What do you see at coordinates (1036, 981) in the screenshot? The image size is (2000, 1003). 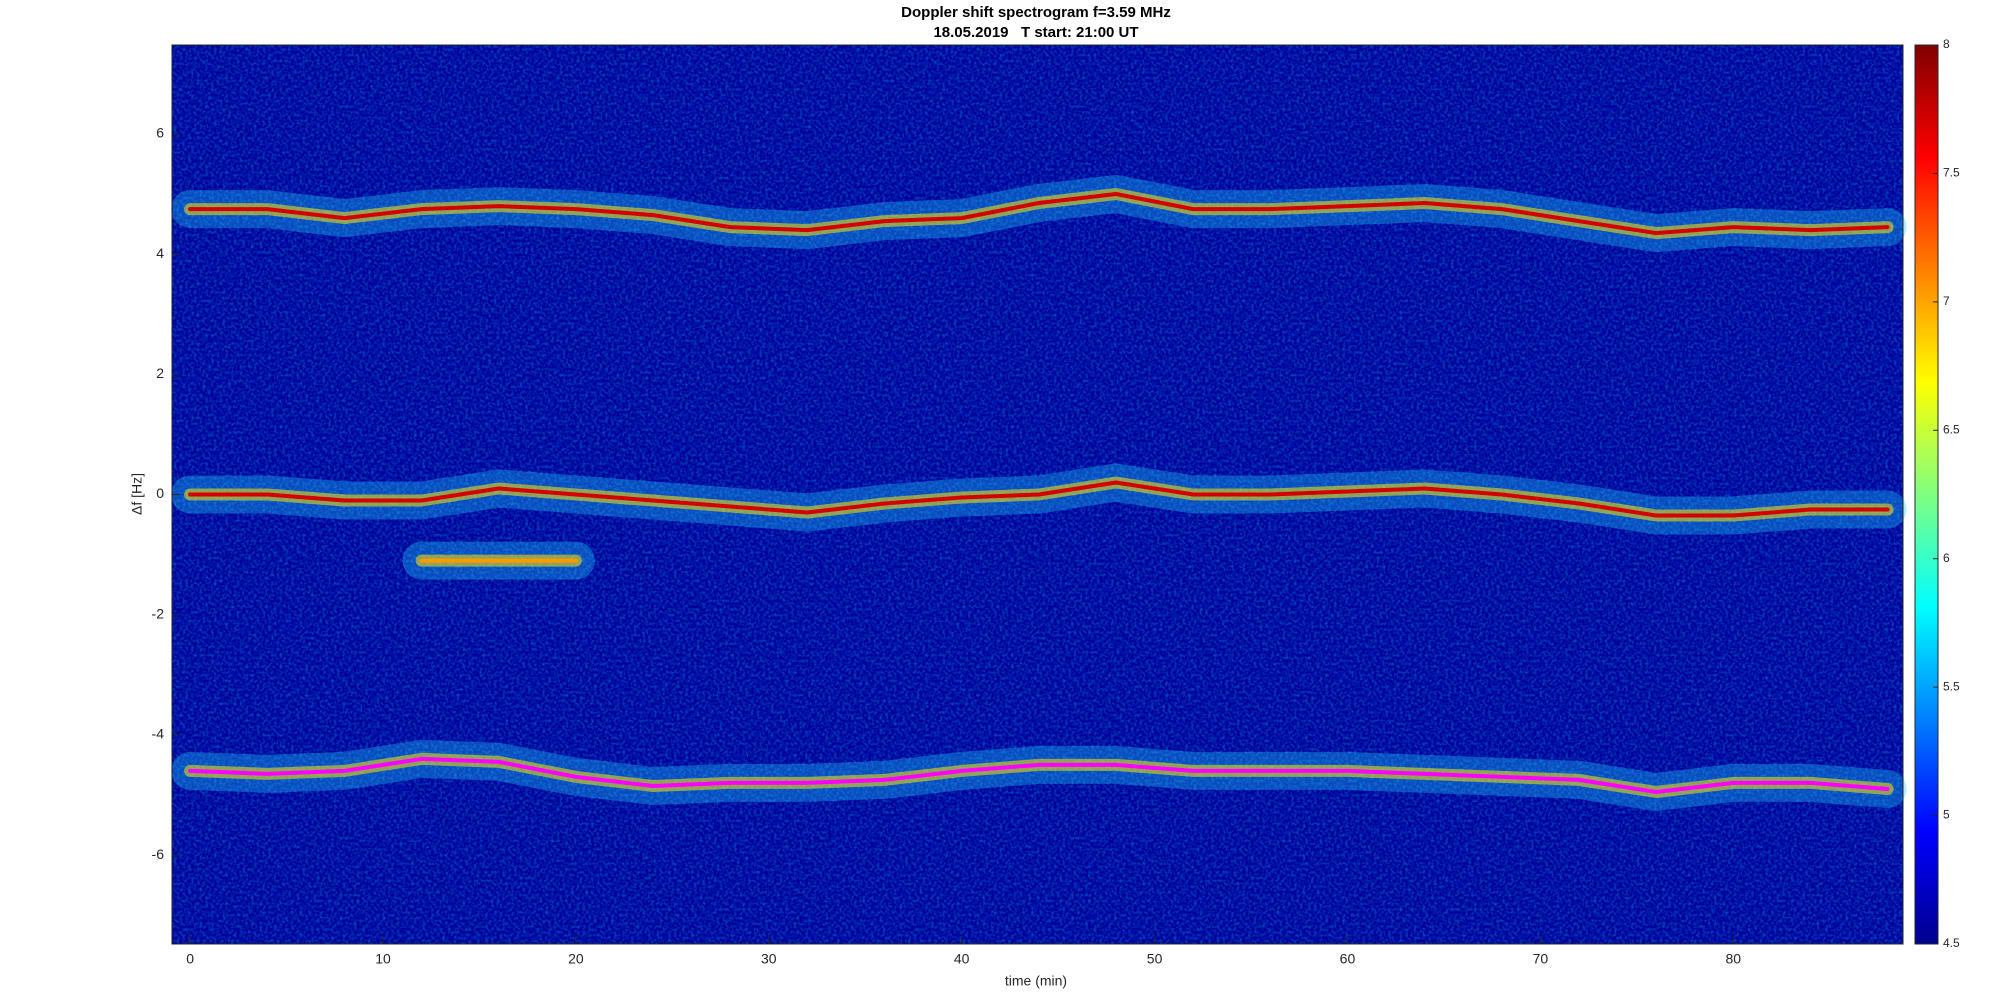 I see `x-axis-label: time (min)` at bounding box center [1036, 981].